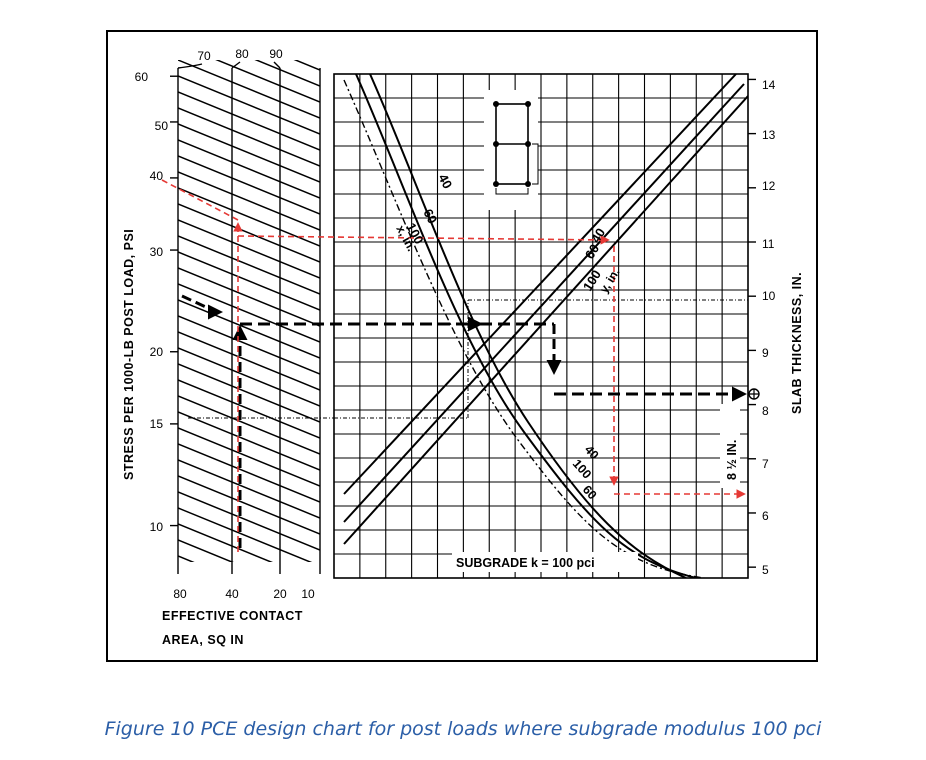 The width and height of the screenshot is (926, 760). Describe the element at coordinates (590, 493) in the screenshot. I see `lower-family-label-60: 60` at that location.